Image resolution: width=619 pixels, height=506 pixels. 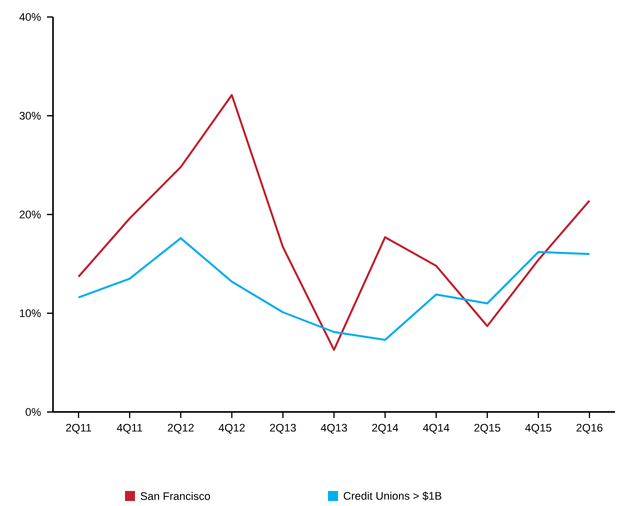 I want to click on x-tick-label: 4Q13, so click(x=333, y=429).